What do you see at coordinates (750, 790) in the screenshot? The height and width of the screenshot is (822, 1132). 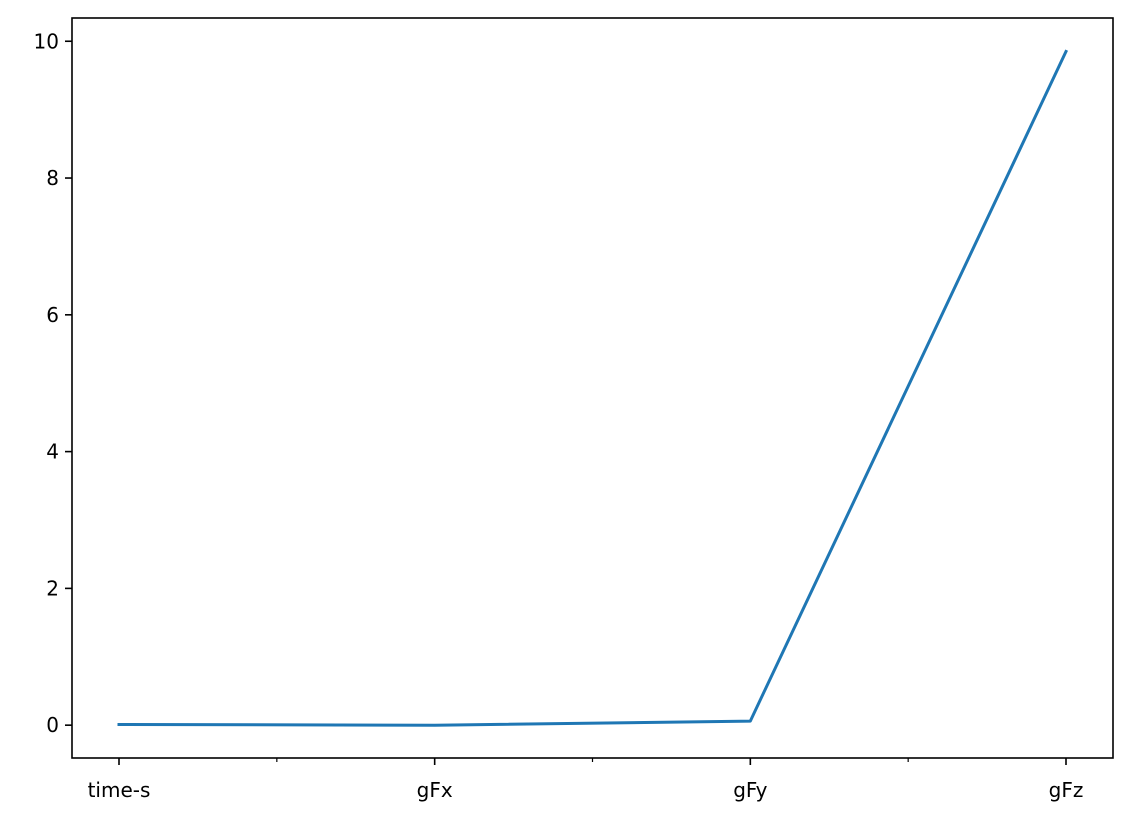 I see `x-tick-label: gFy` at bounding box center [750, 790].